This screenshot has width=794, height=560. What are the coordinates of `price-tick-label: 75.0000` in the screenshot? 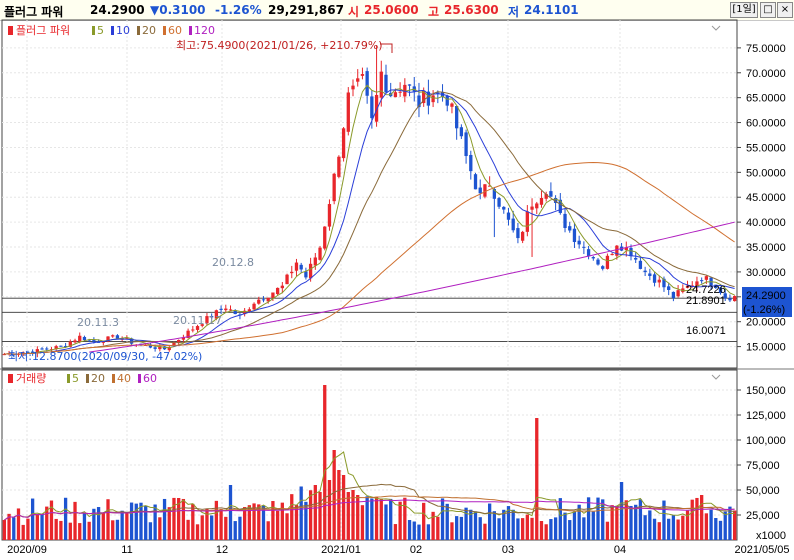 It's located at (766, 49).